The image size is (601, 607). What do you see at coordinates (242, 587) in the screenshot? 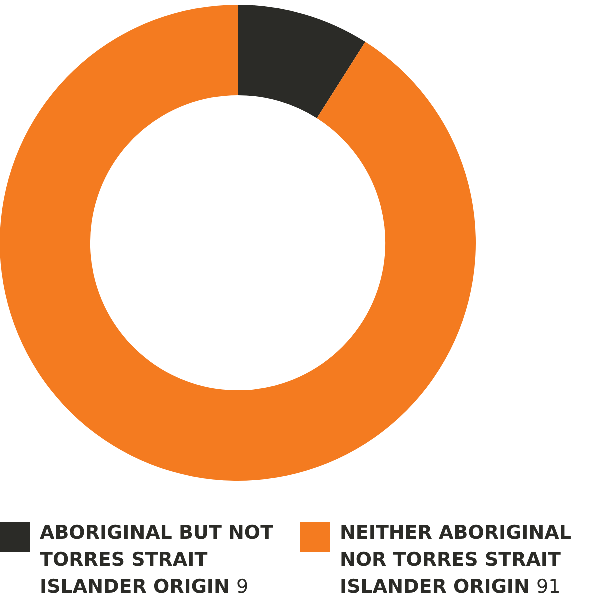
I see `data-label: 9` at bounding box center [242, 587].